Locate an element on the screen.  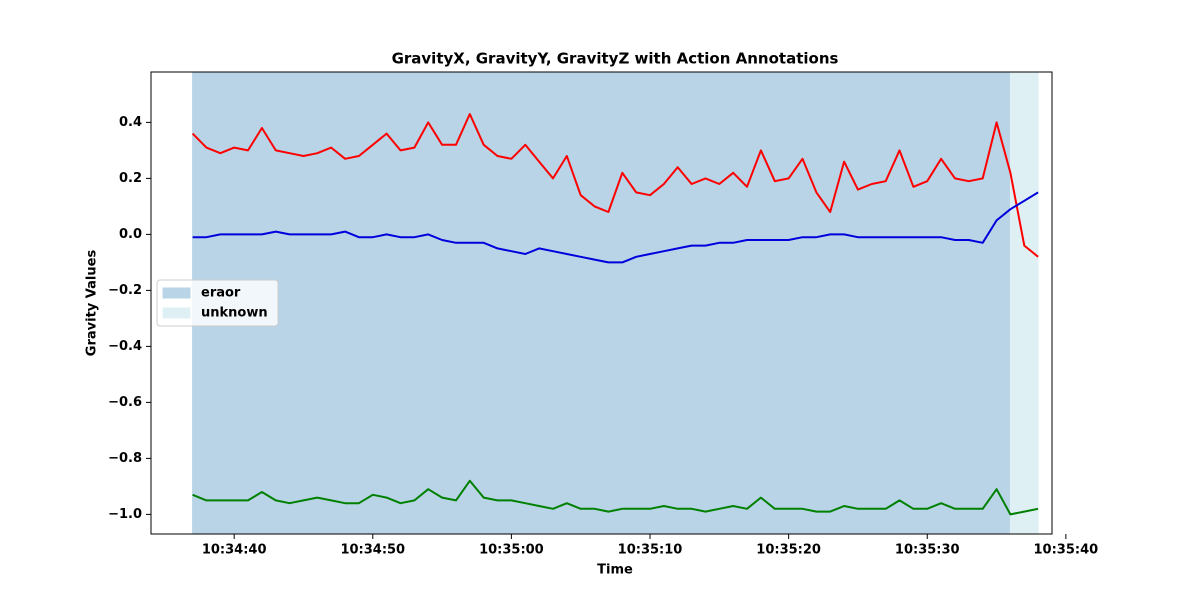
y-tick-label: −1.0 is located at coordinates (125, 514).